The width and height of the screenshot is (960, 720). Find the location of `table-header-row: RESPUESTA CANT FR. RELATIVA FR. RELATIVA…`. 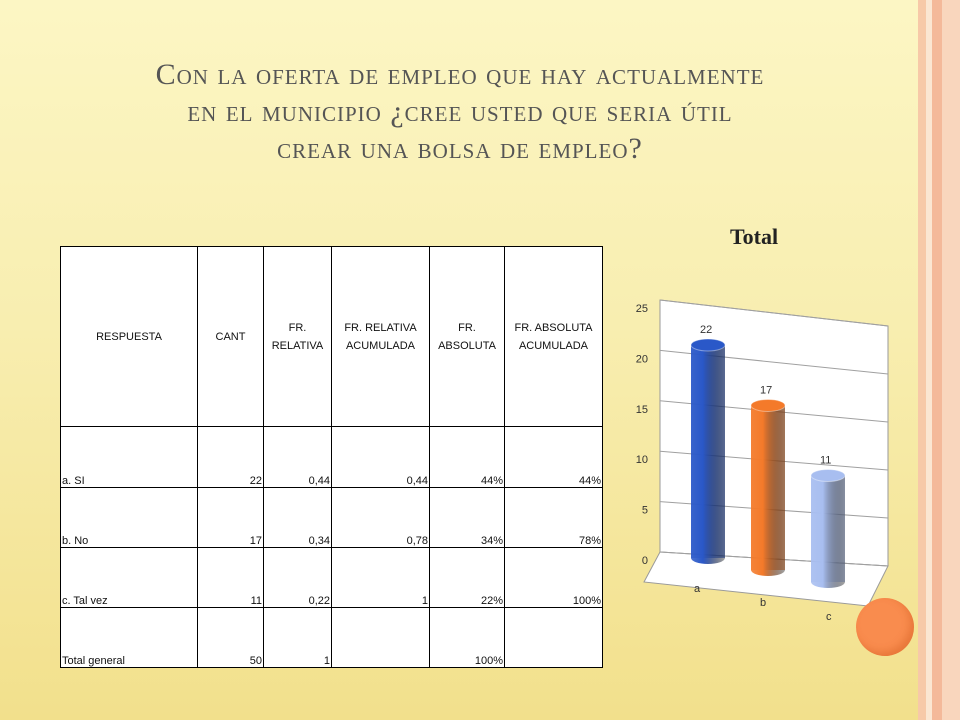

table-header-row: RESPUESTA CANT FR. RELATIVA FR. RELATIVA… is located at coordinates (331, 336).